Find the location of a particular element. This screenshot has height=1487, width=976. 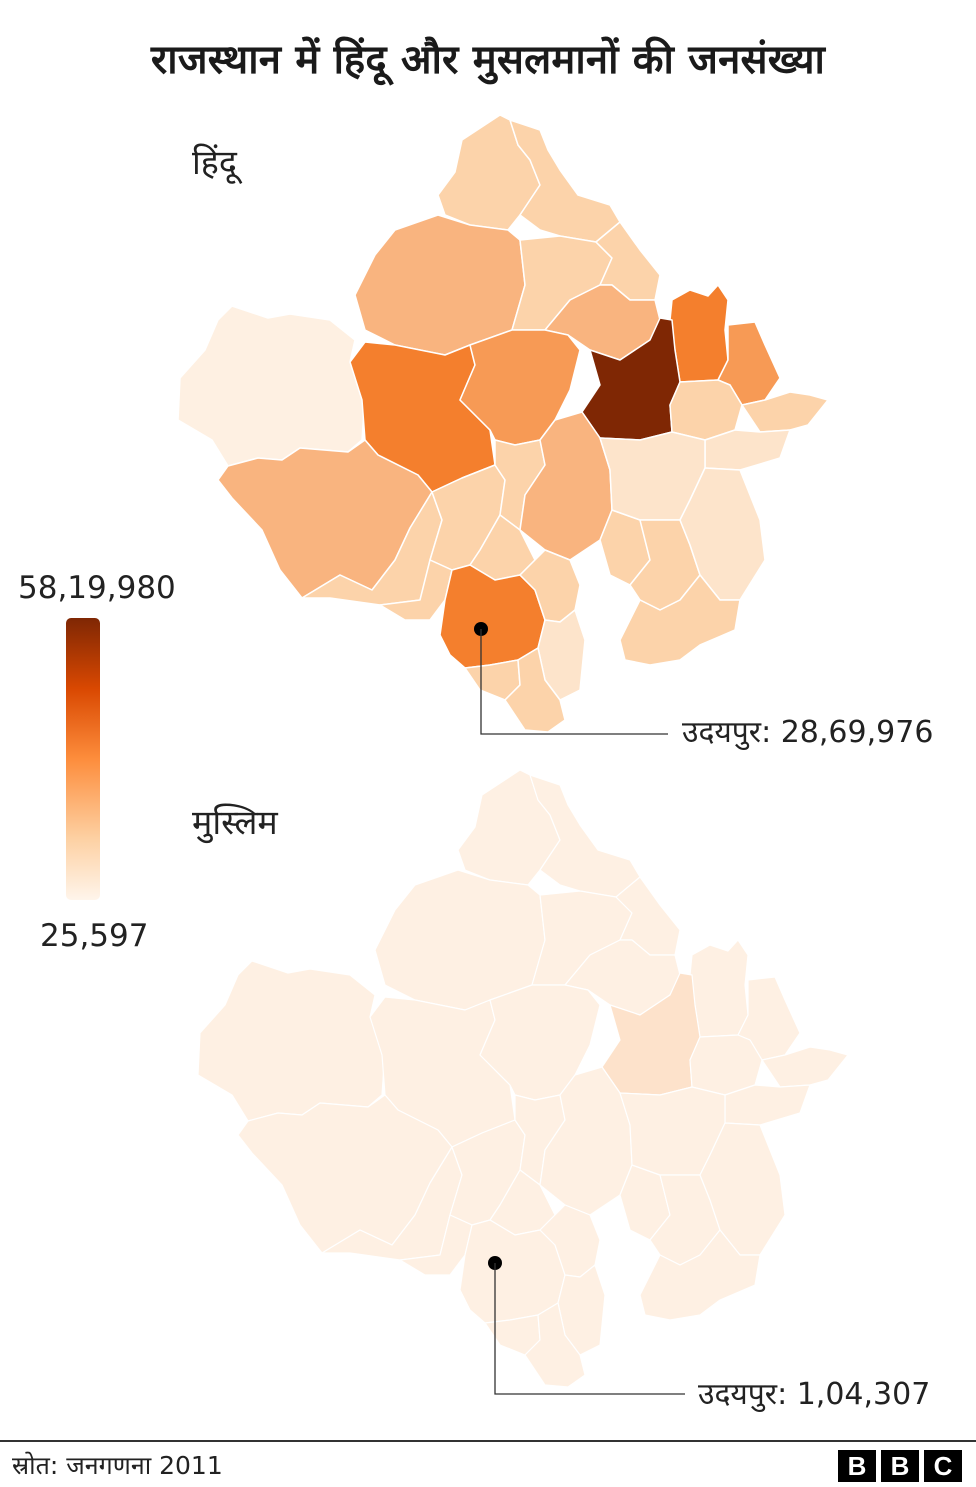

district-banswara is located at coordinates (535, 690).